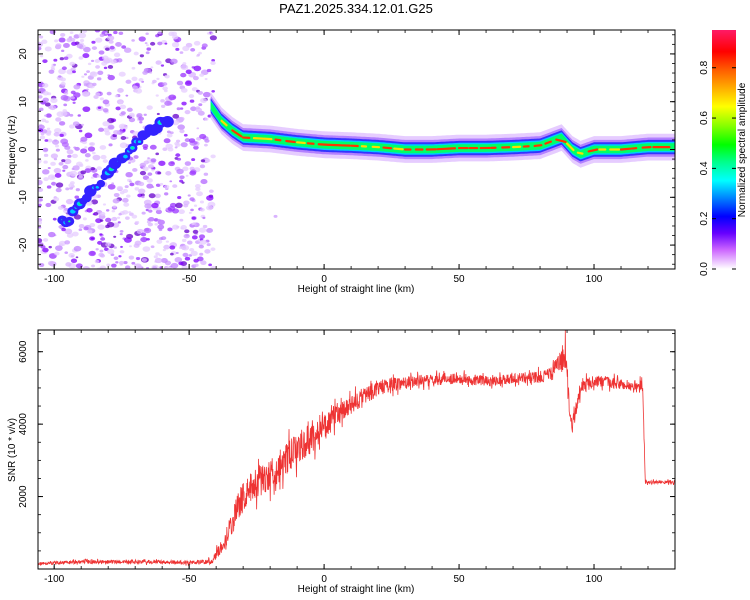 This screenshot has width=750, height=600. I want to click on ridge-core-segment, so click(570, 147).